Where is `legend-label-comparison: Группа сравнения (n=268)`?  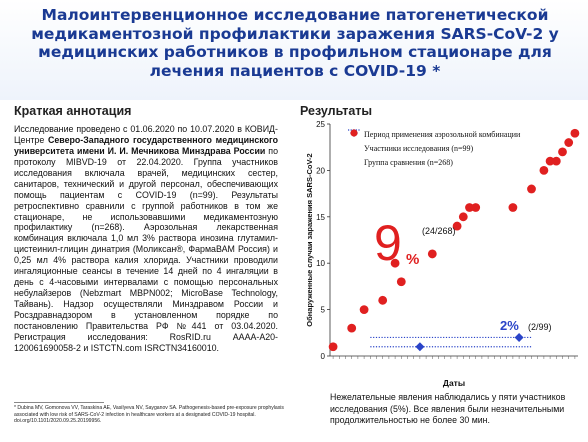 legend-label-comparison: Группа сравнения (n=268) is located at coordinates (408, 162).